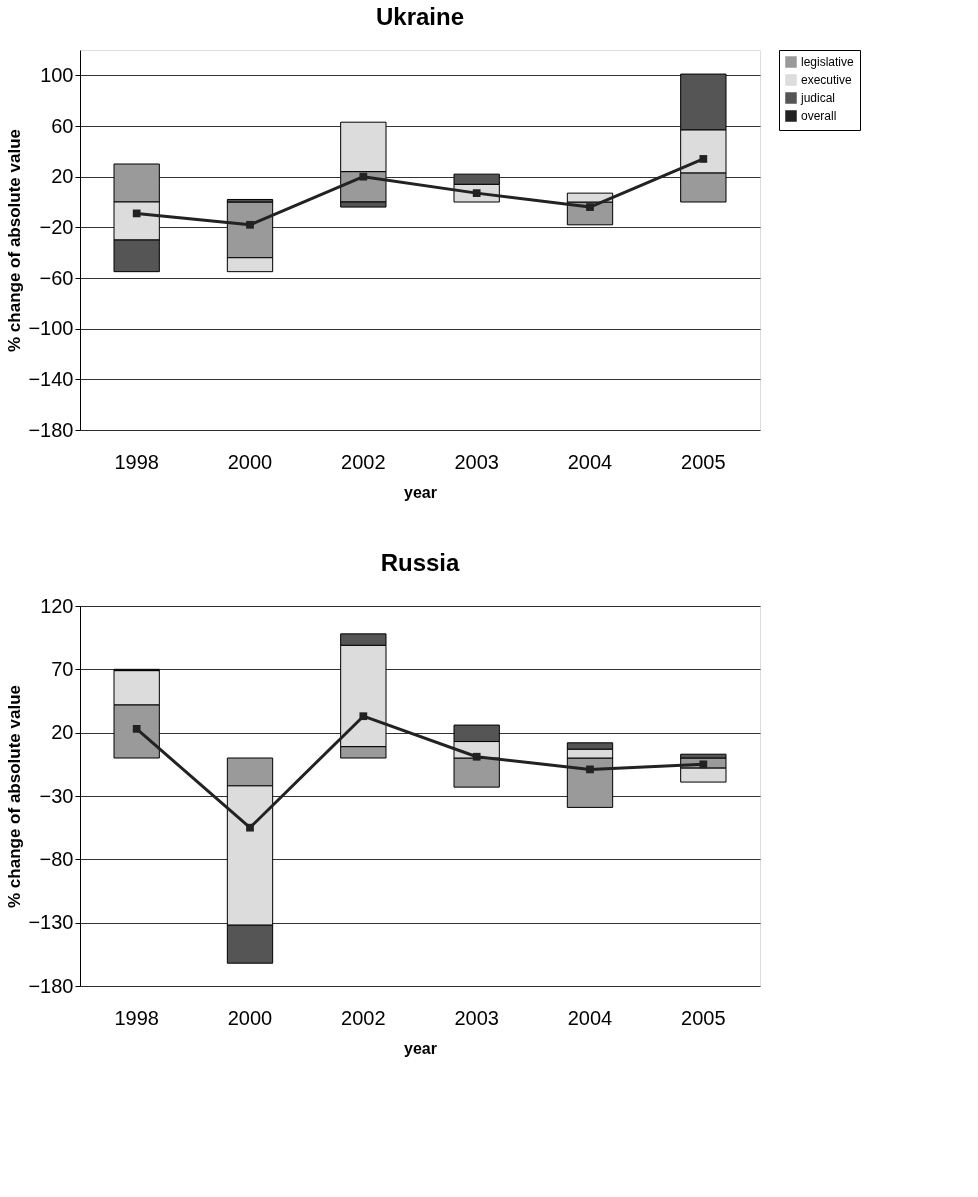 Image resolution: width=978 pixels, height=1197 pixels. What do you see at coordinates (420, 16) in the screenshot?
I see `chart-title: Ukraine` at bounding box center [420, 16].